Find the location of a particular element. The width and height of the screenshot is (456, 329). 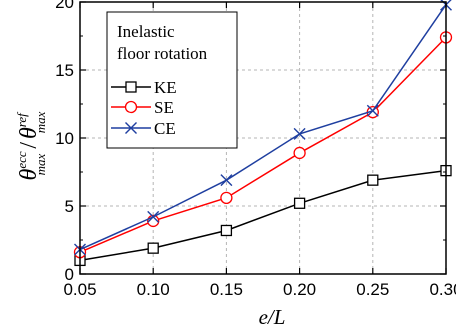

legend-label-ce: CE is located at coordinates (165, 128).